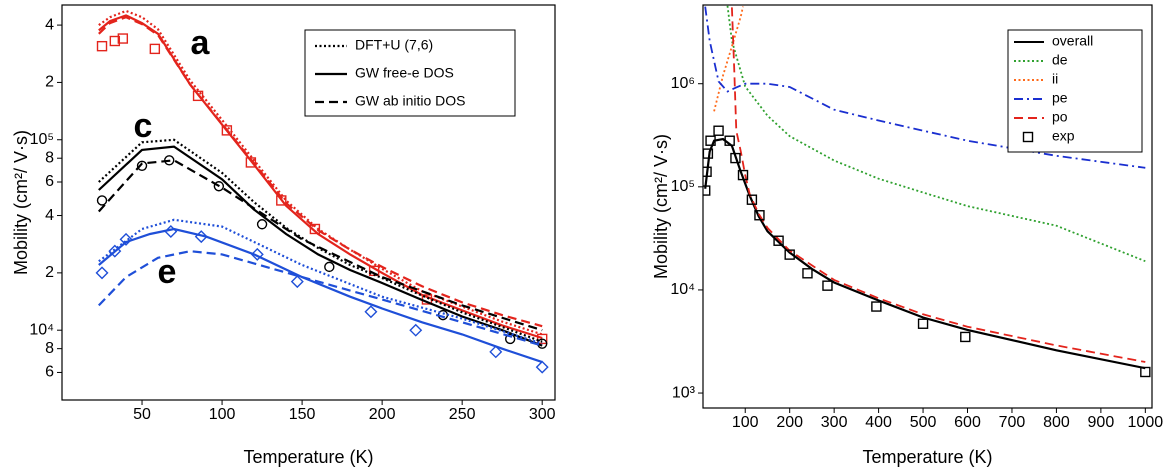  I want to click on x-tick-label: 400, so click(878, 422).